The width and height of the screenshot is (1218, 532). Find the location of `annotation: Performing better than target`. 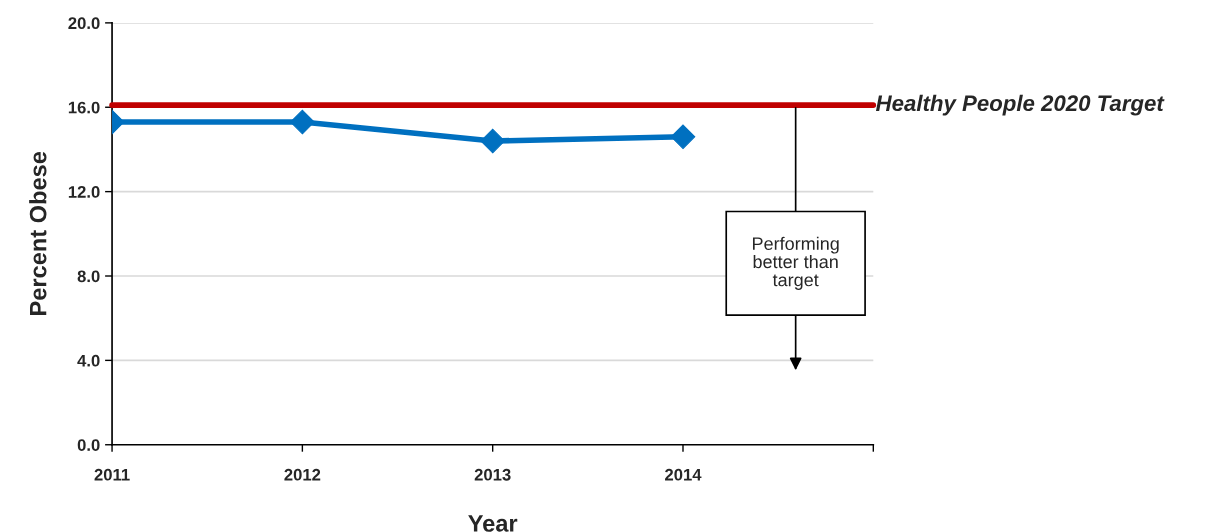

annotation: Performing better than target is located at coordinates (795, 263).